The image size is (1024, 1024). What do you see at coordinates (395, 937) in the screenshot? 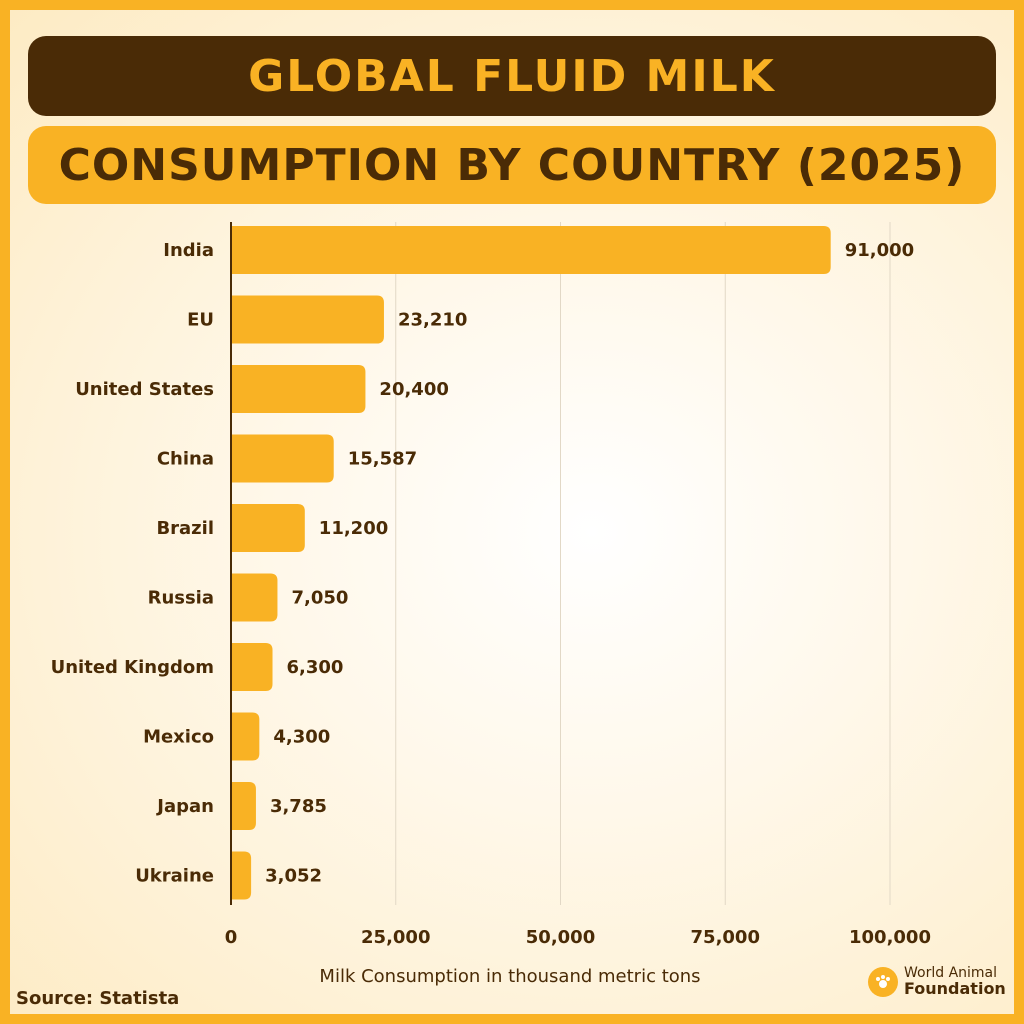
I see `x-tick-label: 25,000` at bounding box center [395, 937].